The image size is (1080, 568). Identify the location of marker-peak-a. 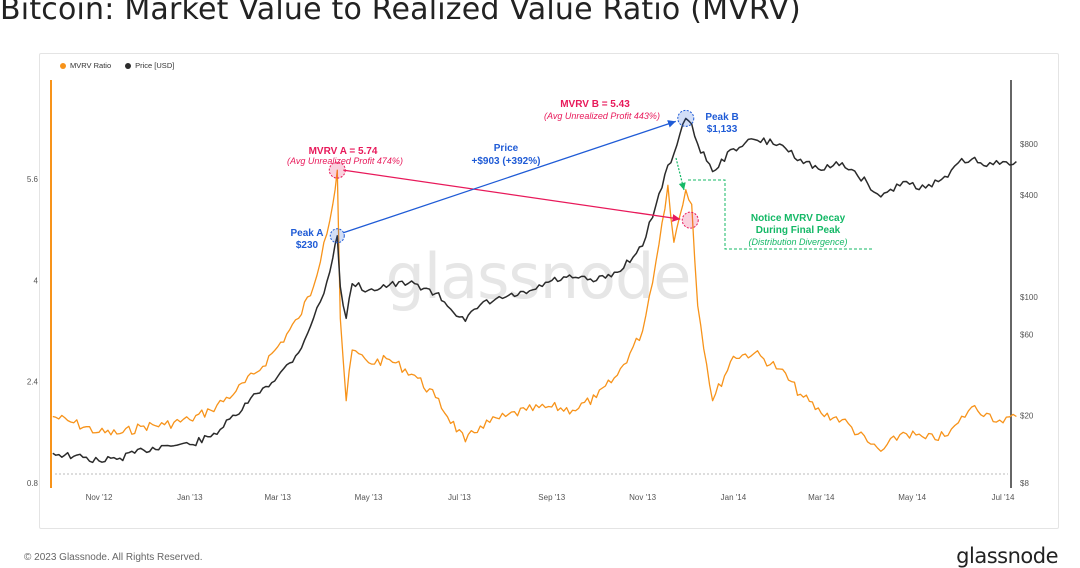
(337, 236).